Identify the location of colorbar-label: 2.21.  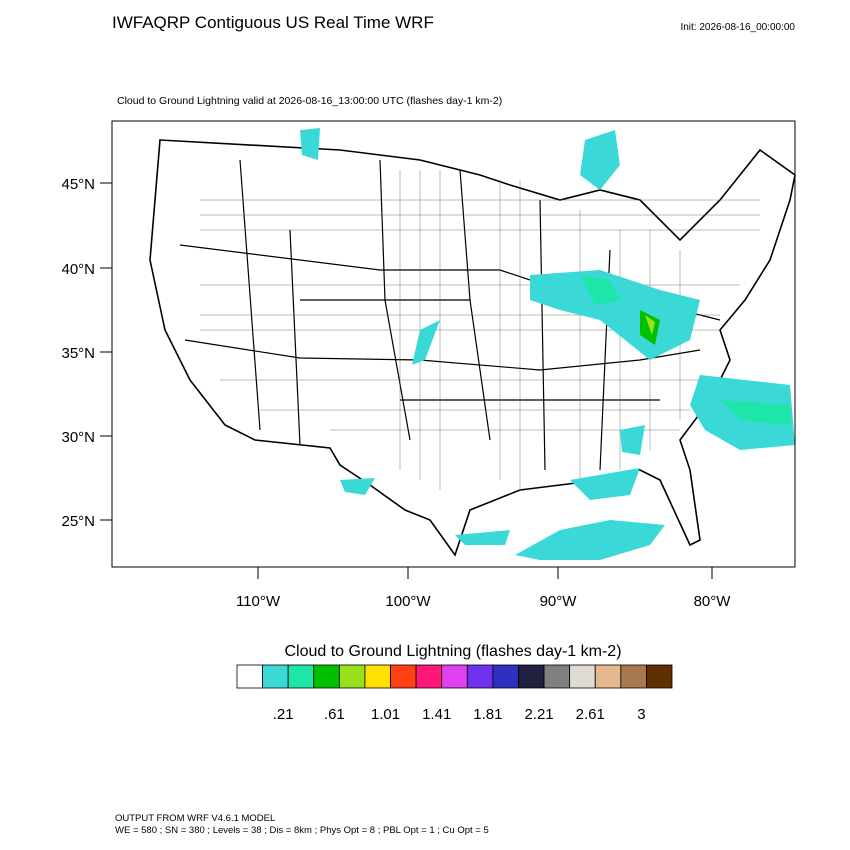
(538, 714).